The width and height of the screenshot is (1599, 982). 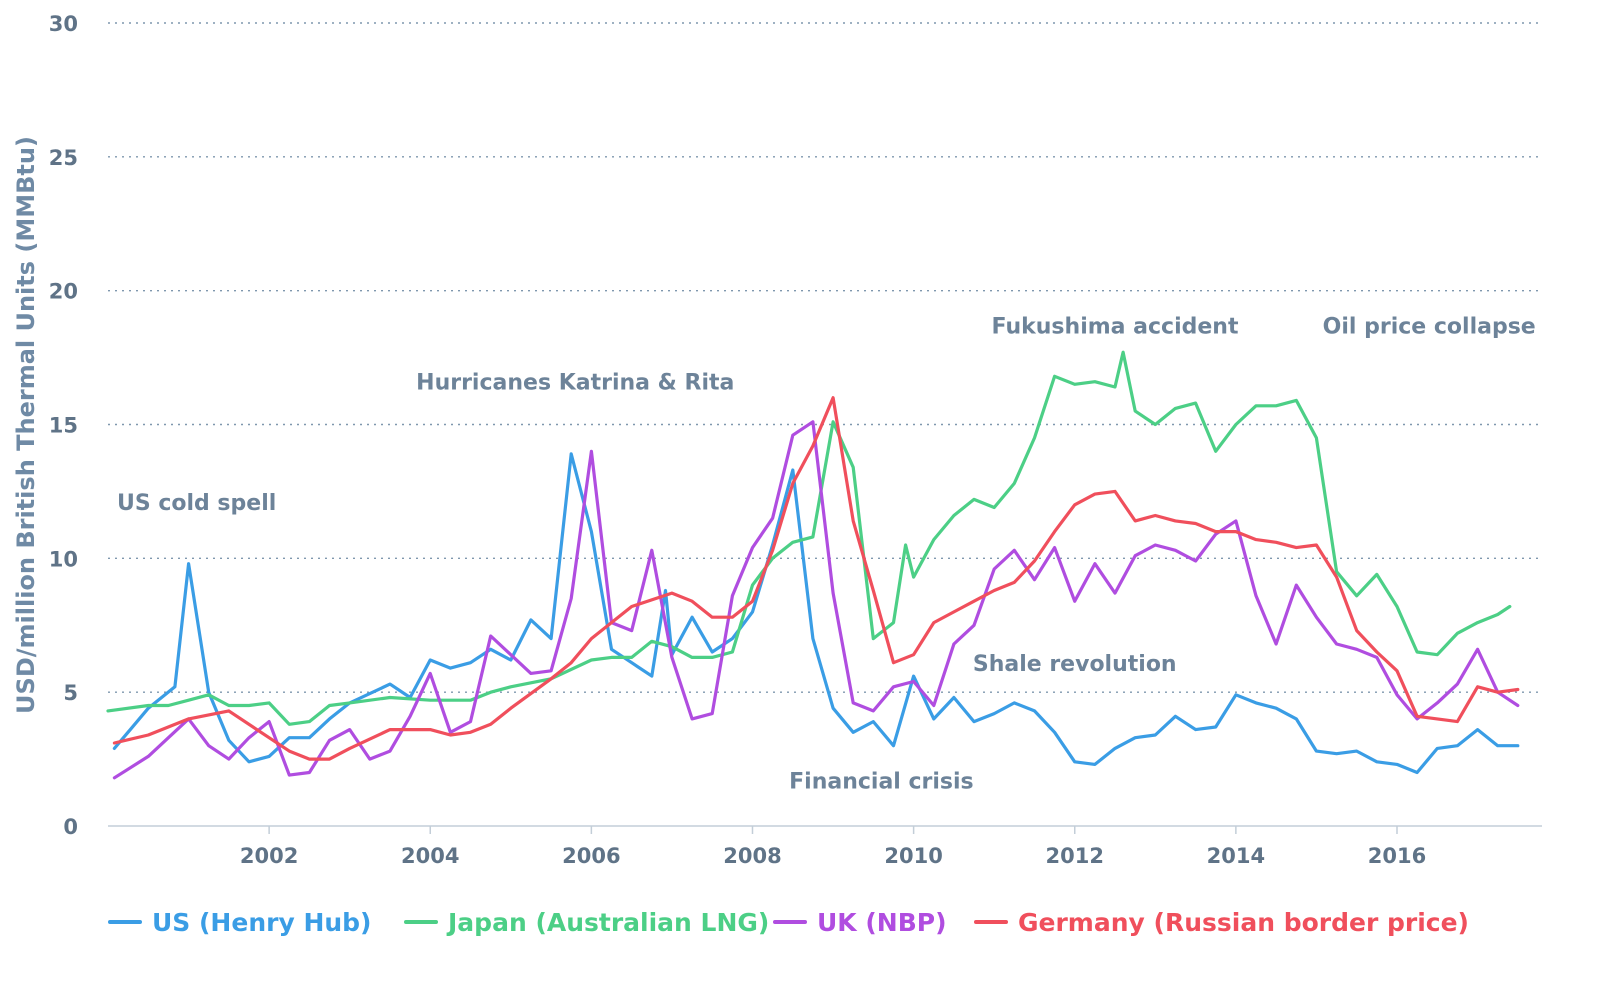 I want to click on y-tick-label: 25, so click(x=63, y=158).